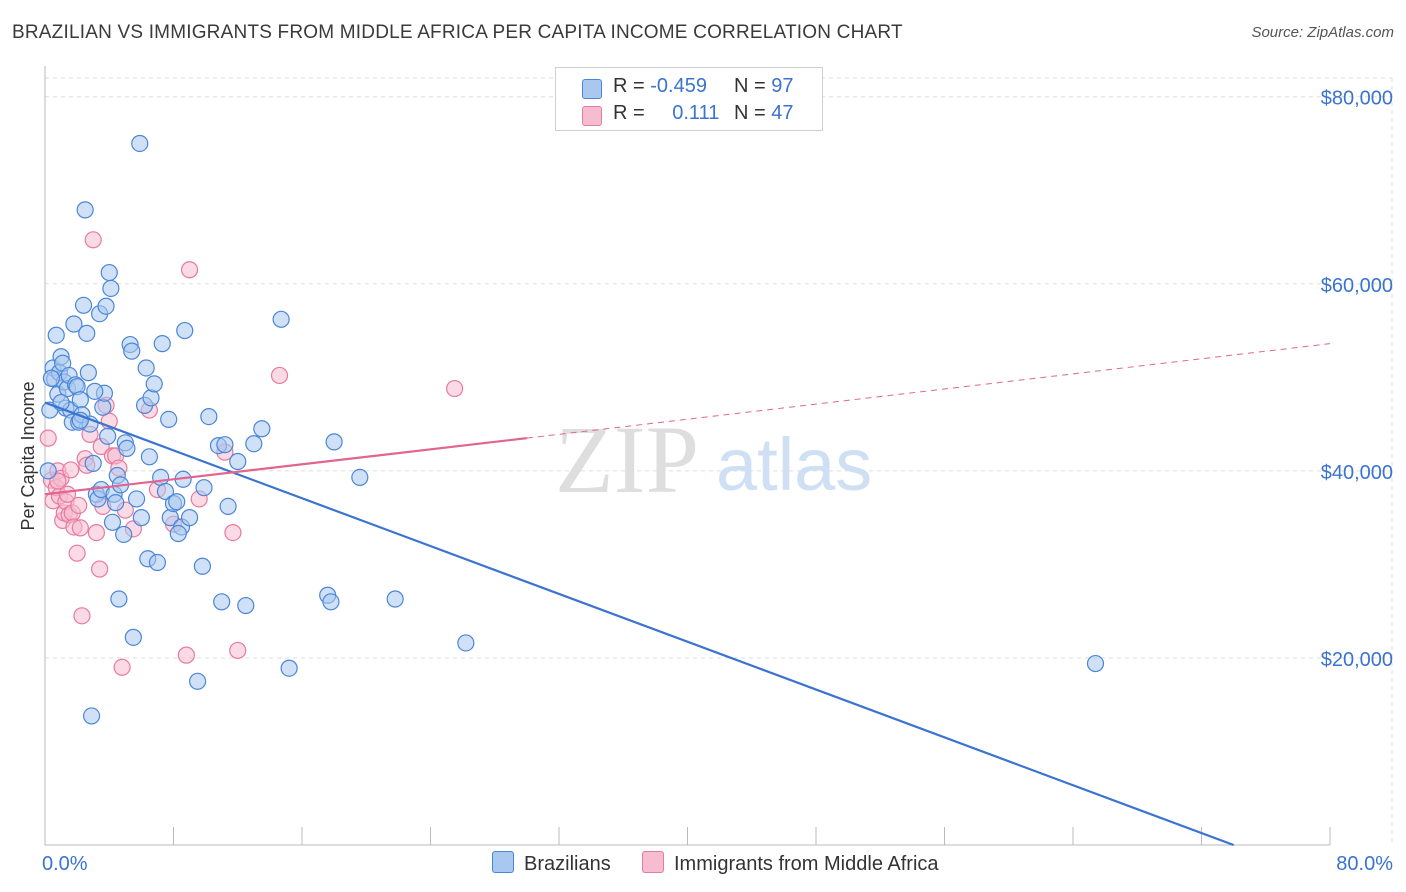 The height and width of the screenshot is (892, 1406). What do you see at coordinates (567, 864) in the screenshot?
I see `legend-label-brazilians: Brazilians` at bounding box center [567, 864].